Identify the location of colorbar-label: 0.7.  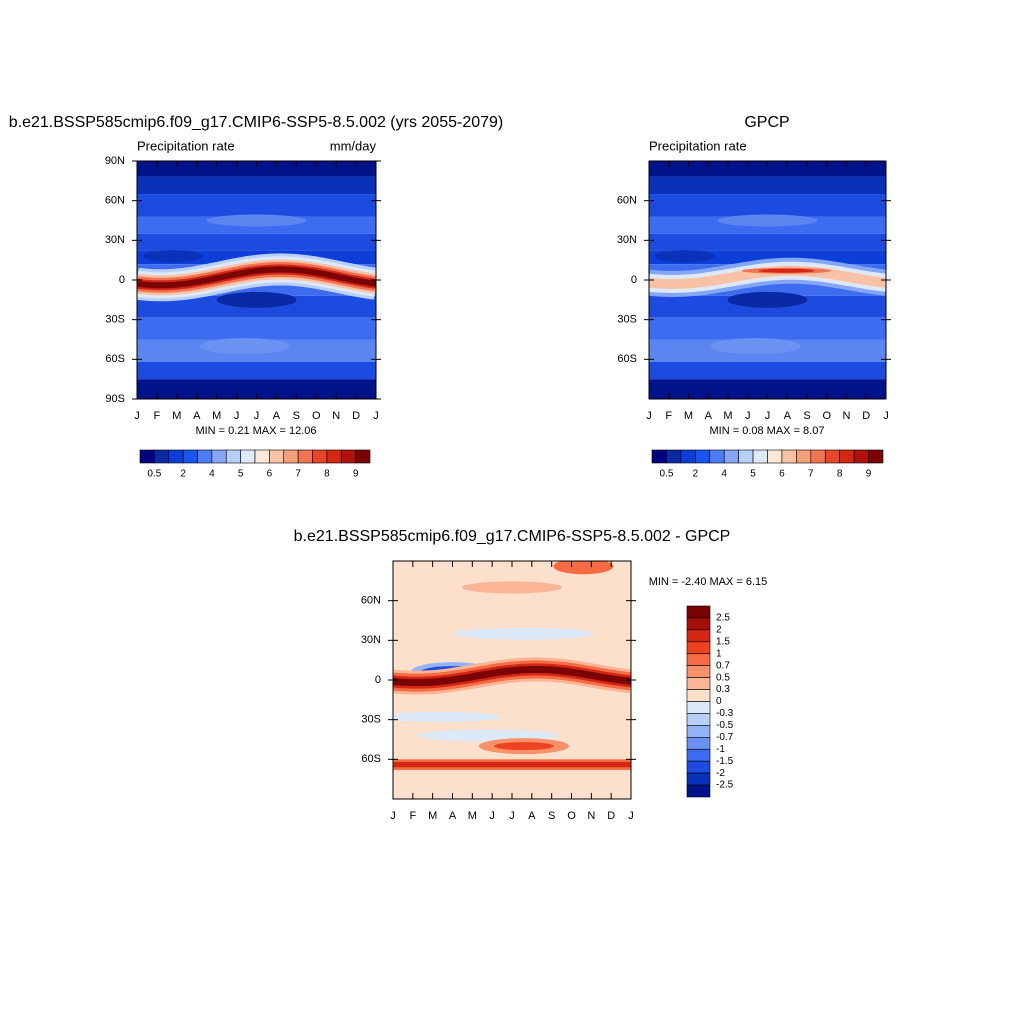
(723, 665).